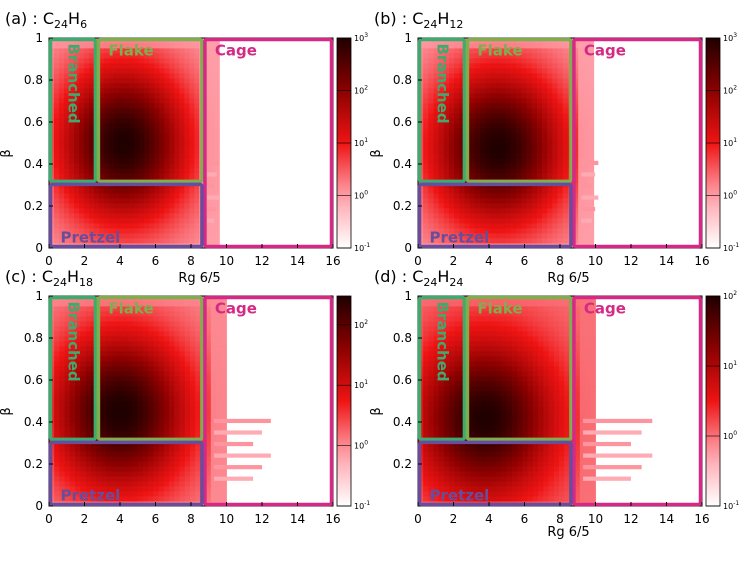 This screenshot has height=561, width=747. Describe the element at coordinates (454, 261) in the screenshot. I see `x-tick-label: 2` at that location.